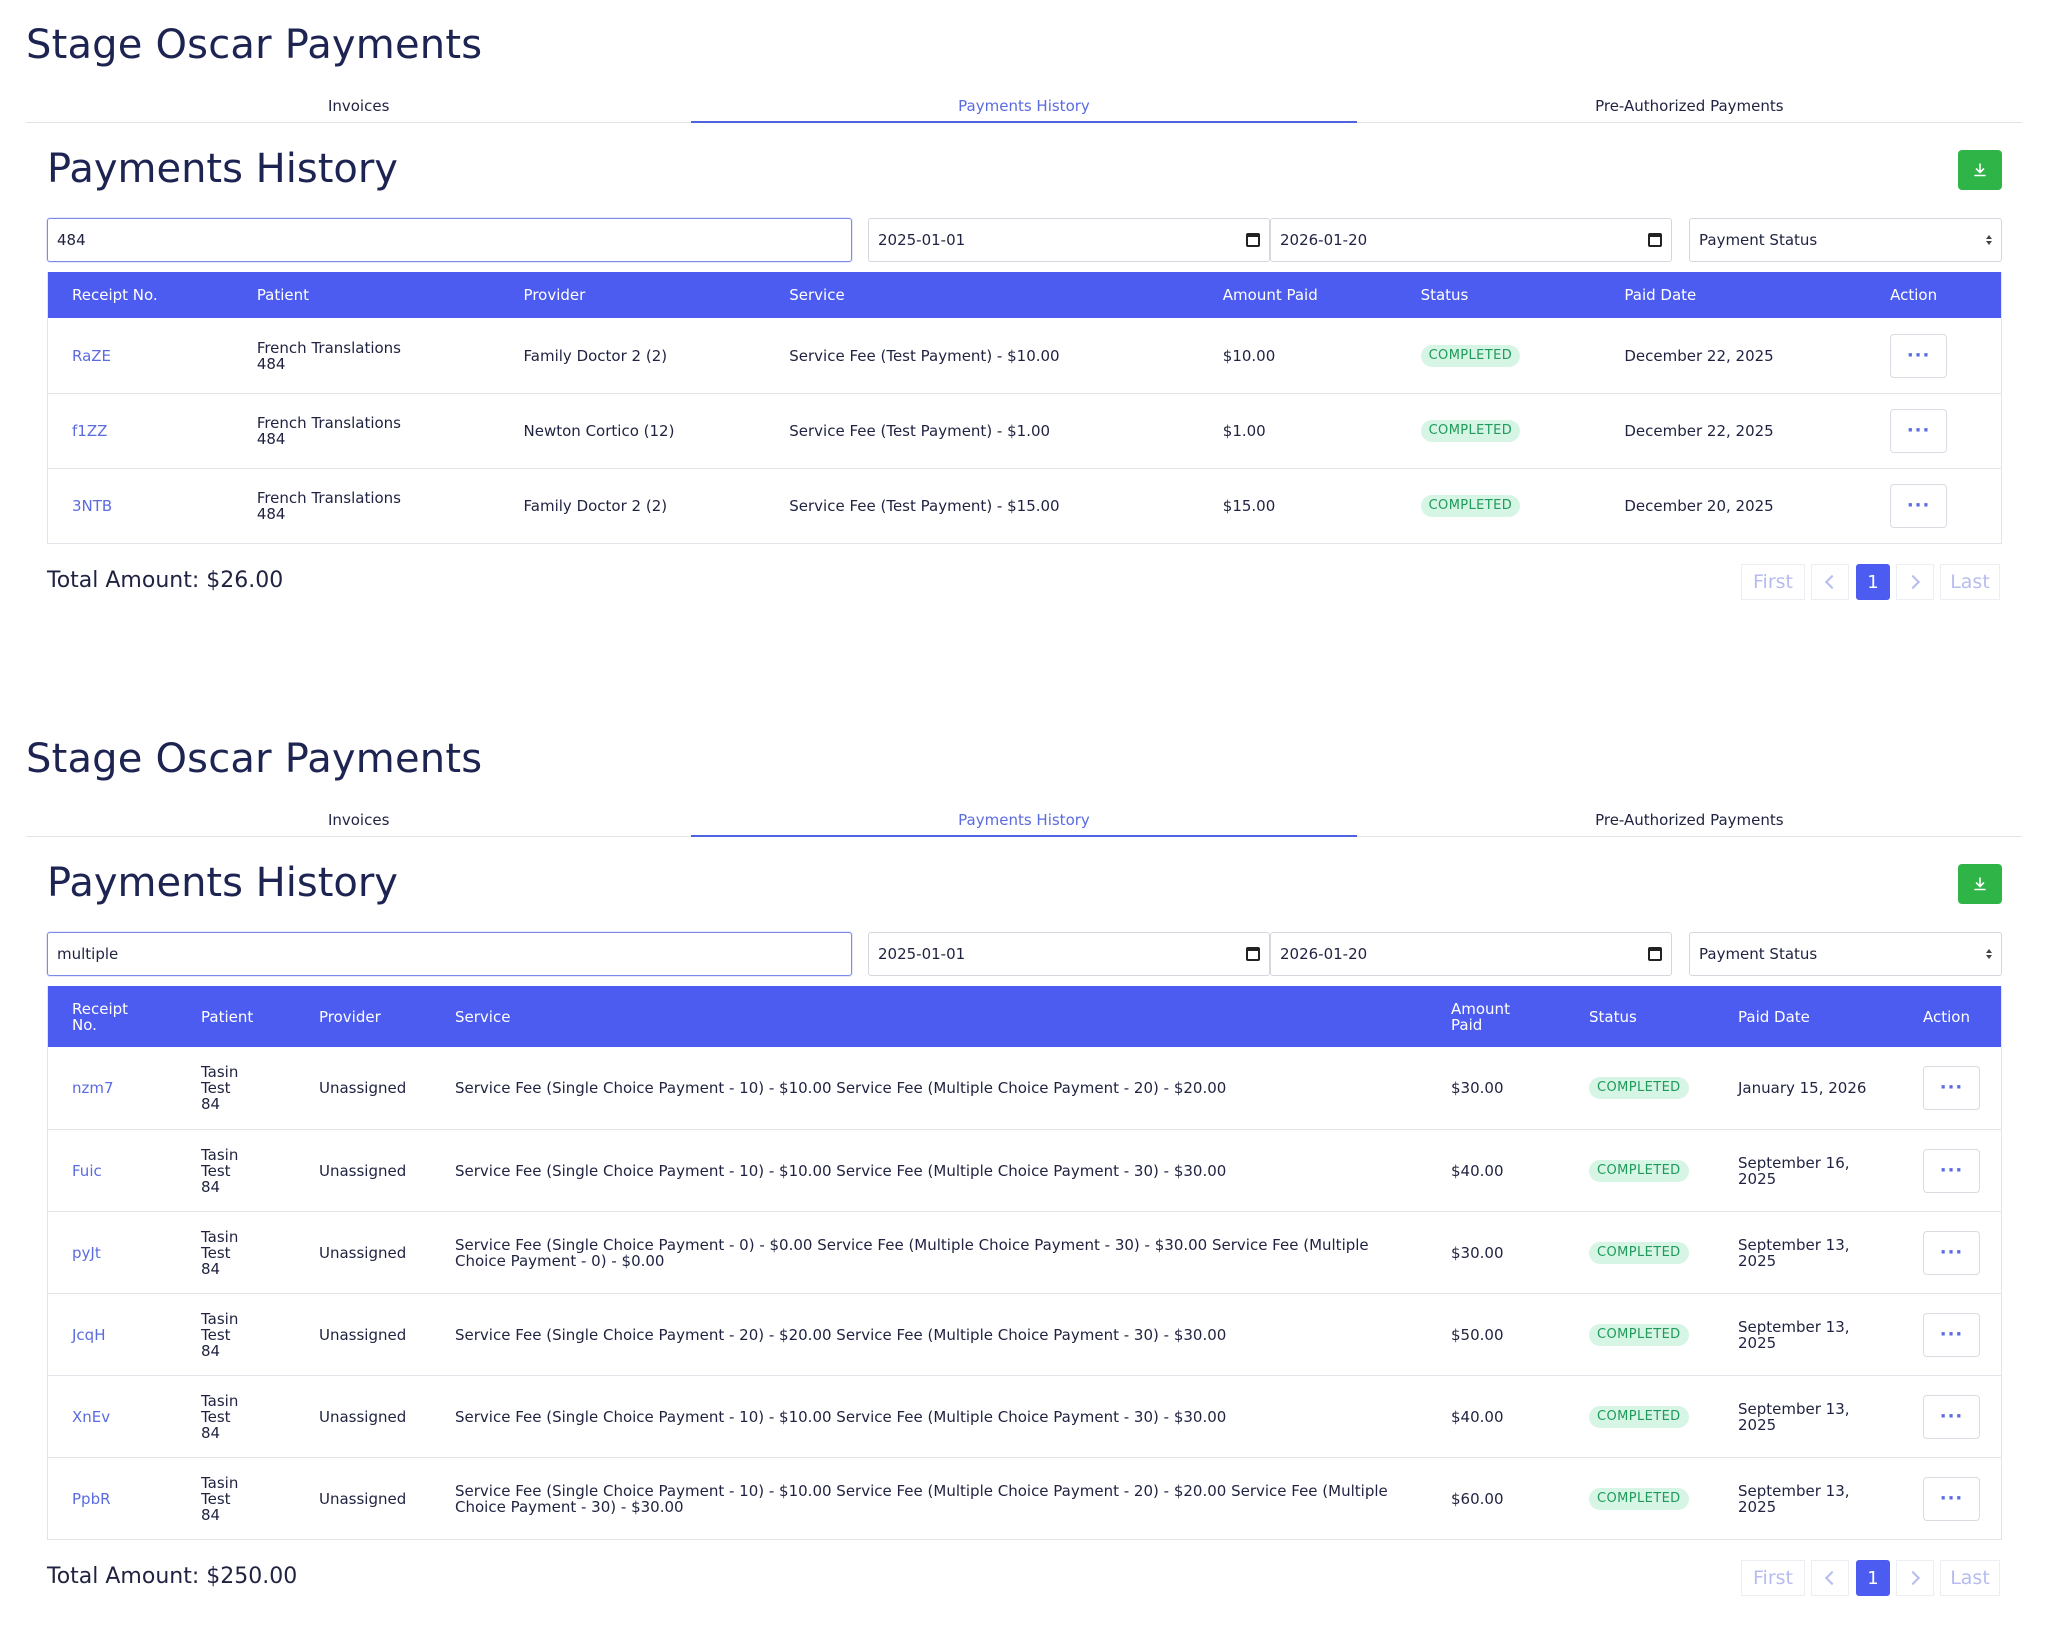 The height and width of the screenshot is (1650, 2048). Describe the element at coordinates (93, 1088) in the screenshot. I see `receipt-link: nzm7` at that location.